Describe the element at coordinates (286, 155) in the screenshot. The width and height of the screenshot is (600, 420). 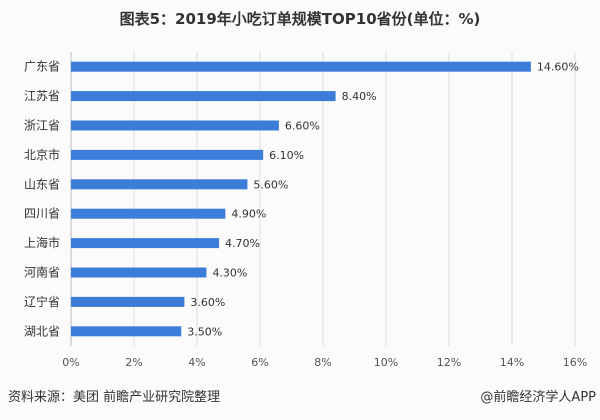
I see `data-label: 6.10%` at that location.